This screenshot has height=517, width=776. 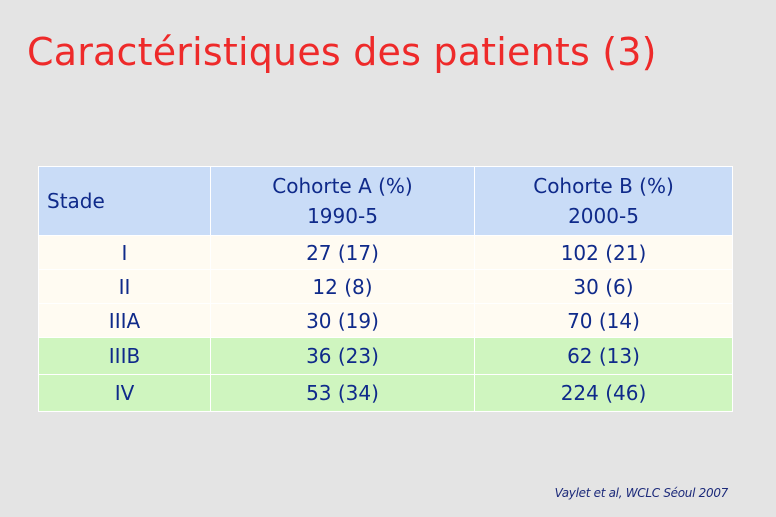 I want to click on cohort-a-cell: 30 (19), so click(x=342, y=320).